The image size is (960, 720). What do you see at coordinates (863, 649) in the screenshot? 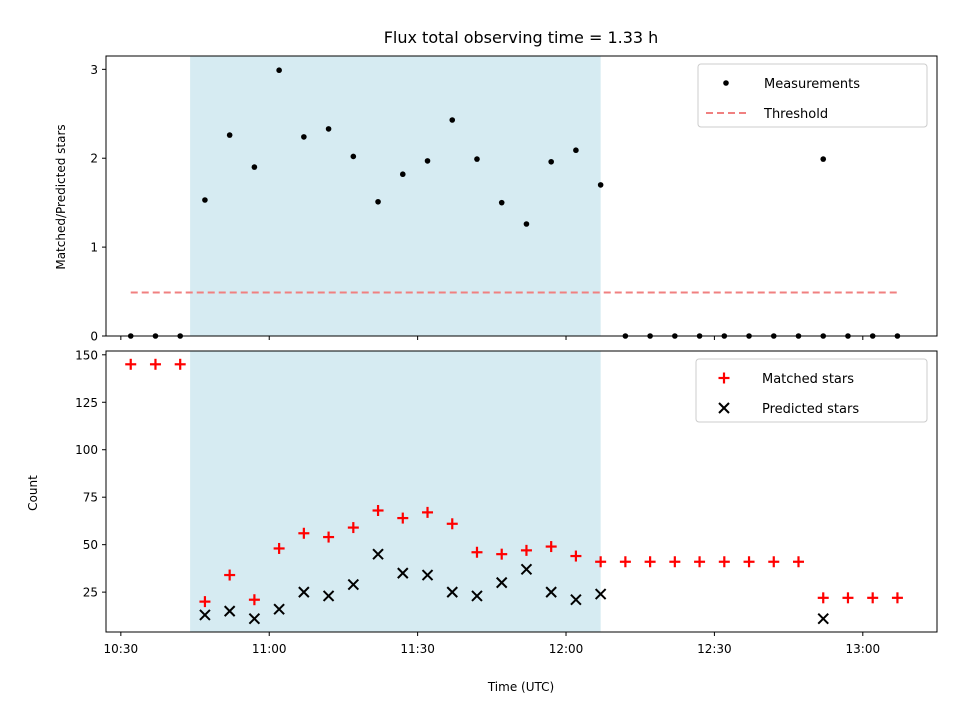
I see `x-tick-label: 13:00` at bounding box center [863, 649].